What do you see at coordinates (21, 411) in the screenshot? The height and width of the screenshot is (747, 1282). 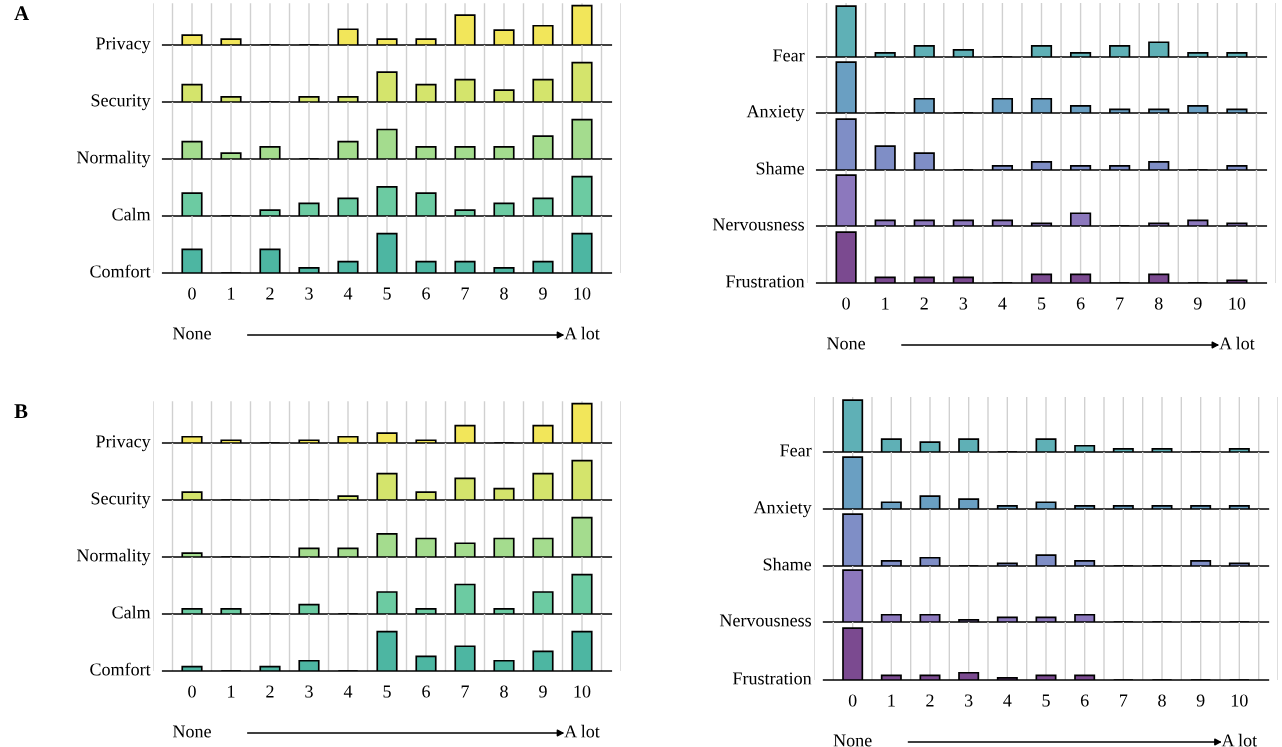 I see `text: B` at bounding box center [21, 411].